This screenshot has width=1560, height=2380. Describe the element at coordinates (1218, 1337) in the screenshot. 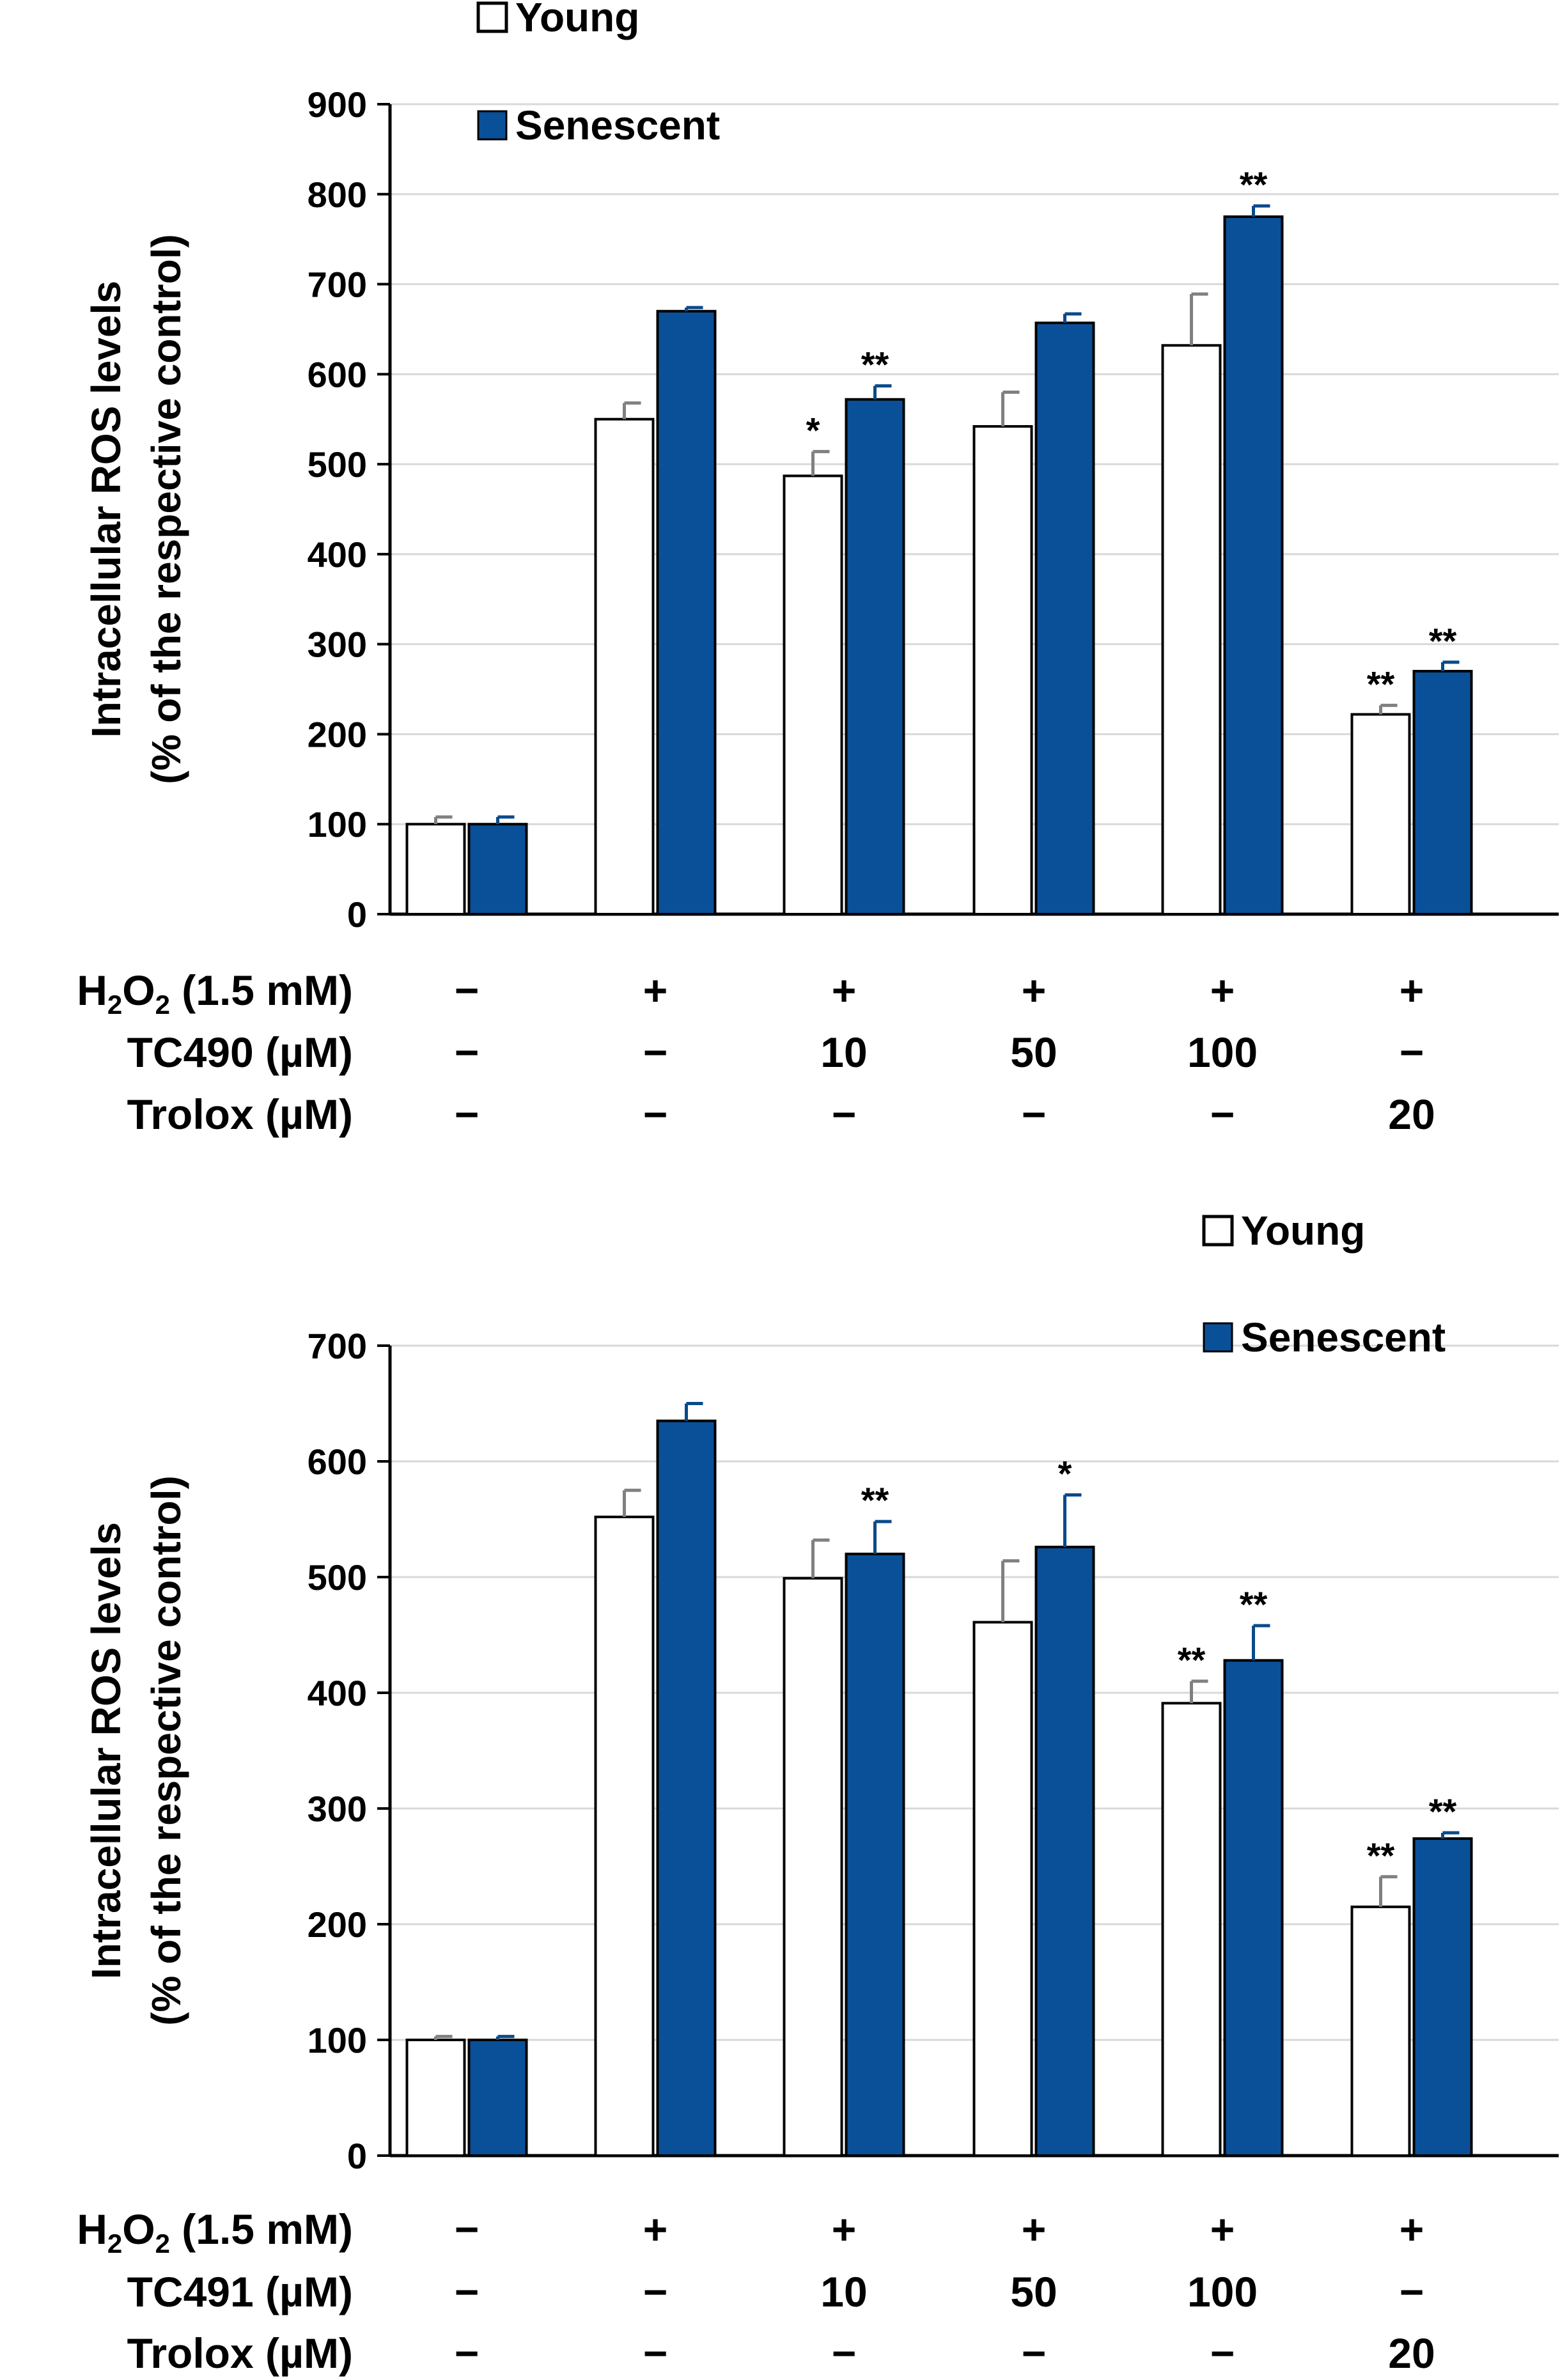

I see `c2-legend-swatch-senescent` at that location.